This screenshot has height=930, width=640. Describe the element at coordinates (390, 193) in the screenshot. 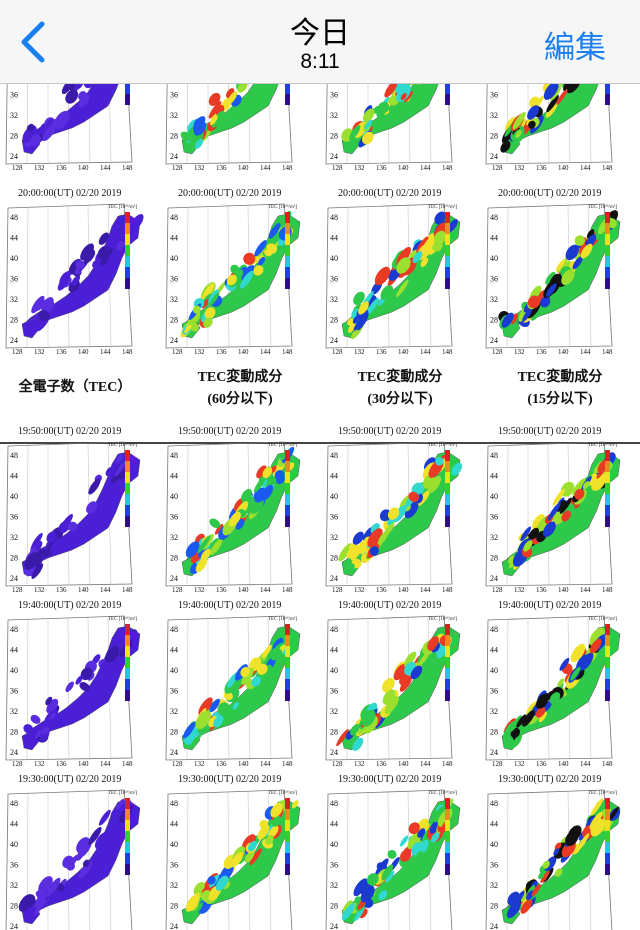

I see `map-timestamp: 20:00:00(UT) 02/20 2019` at that location.